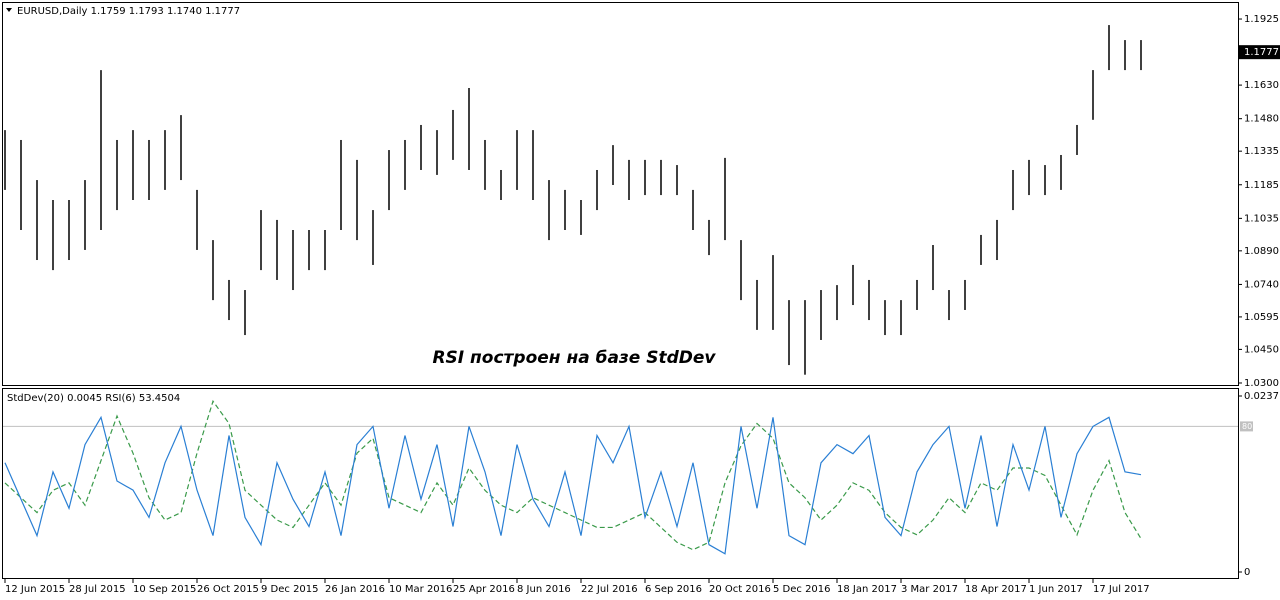  What do you see at coordinates (290, 589) in the screenshot?
I see `x-tick-label: 9 Dec 2015` at bounding box center [290, 589].